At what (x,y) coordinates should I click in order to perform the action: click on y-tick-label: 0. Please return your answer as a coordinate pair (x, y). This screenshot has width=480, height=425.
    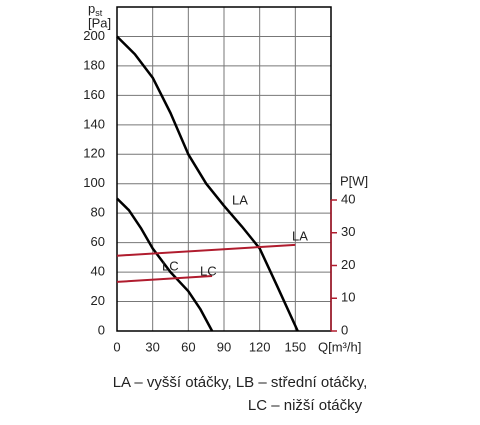
    Looking at the image, I should click on (101, 329).